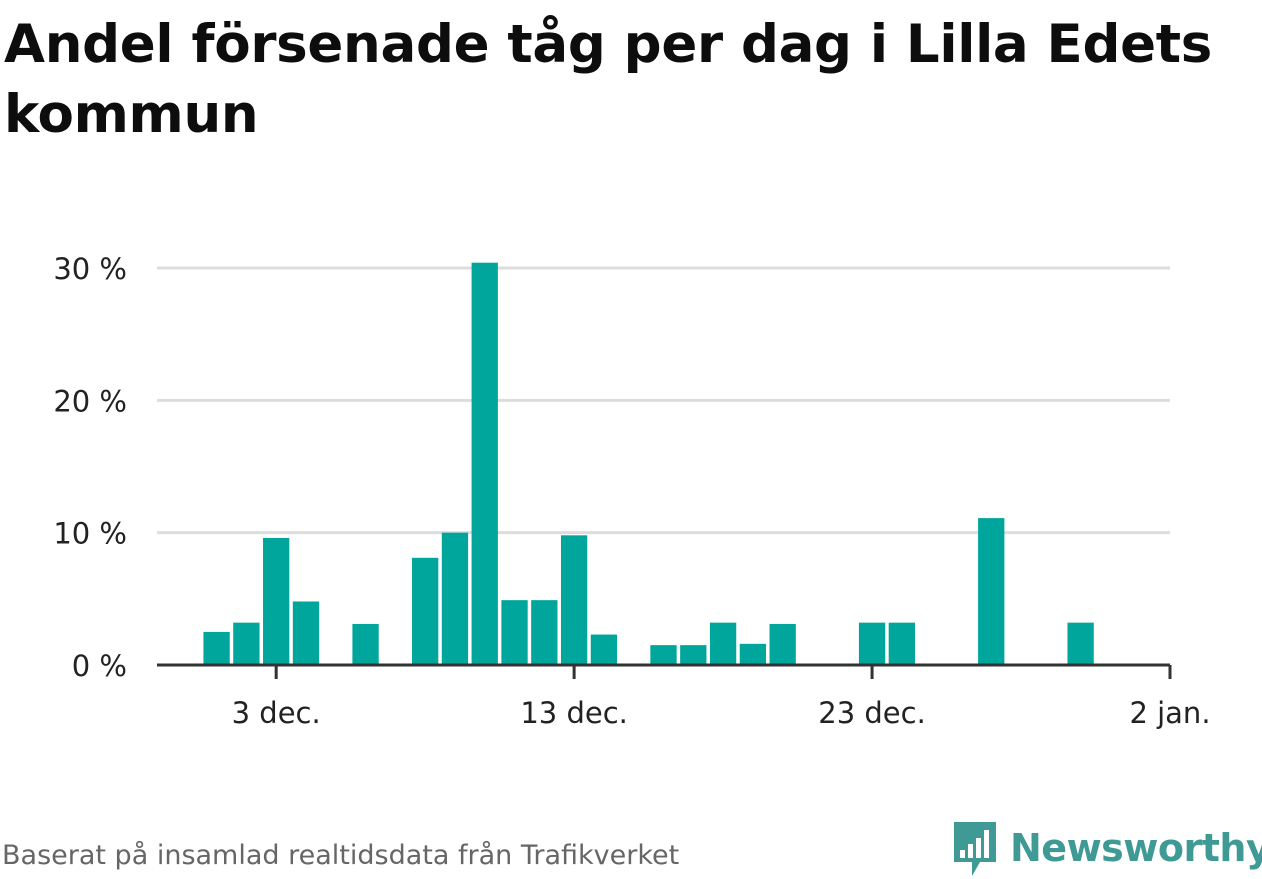  I want to click on x-tick-label: 2 jan., so click(1169, 713).